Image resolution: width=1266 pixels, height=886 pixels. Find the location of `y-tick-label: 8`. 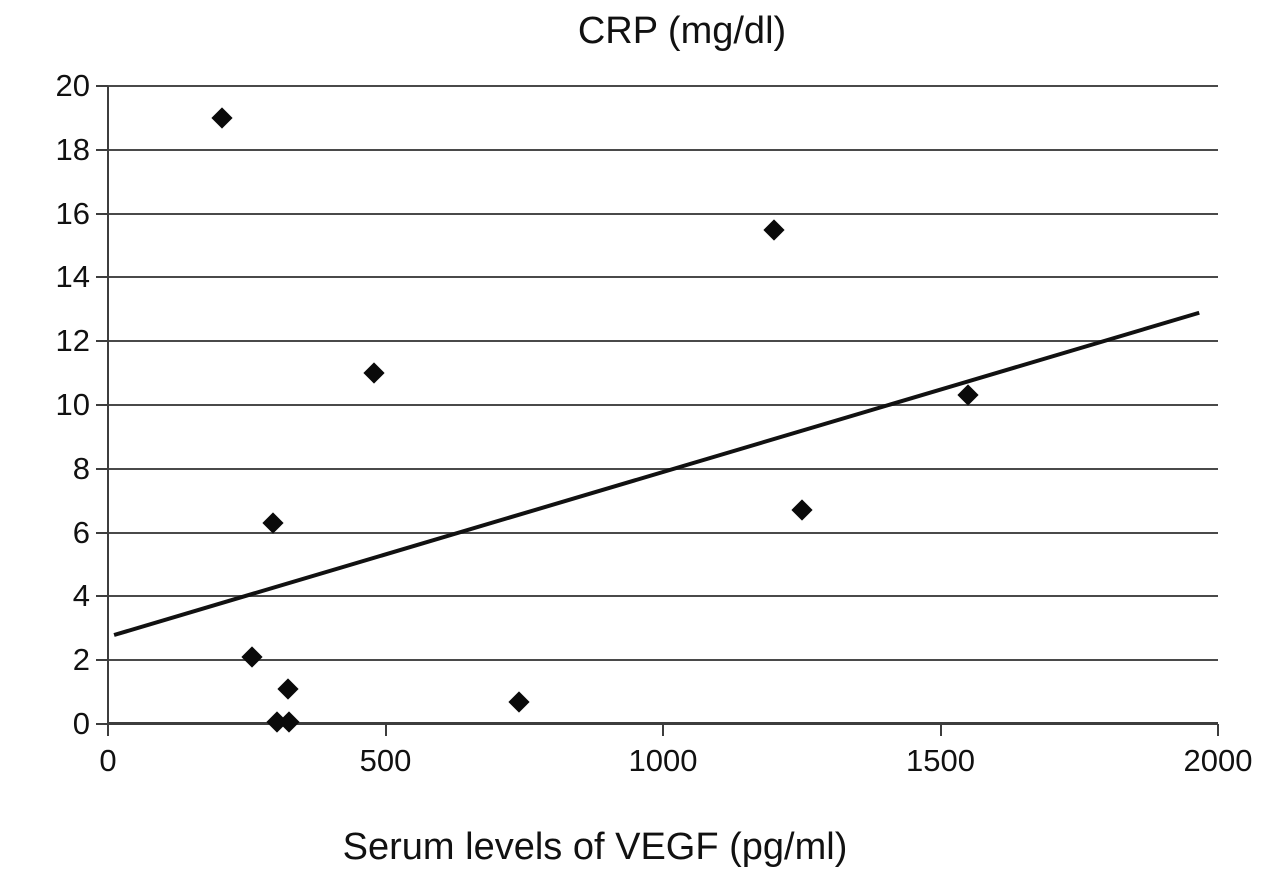

y-tick-label: 8 is located at coordinates (81, 468).